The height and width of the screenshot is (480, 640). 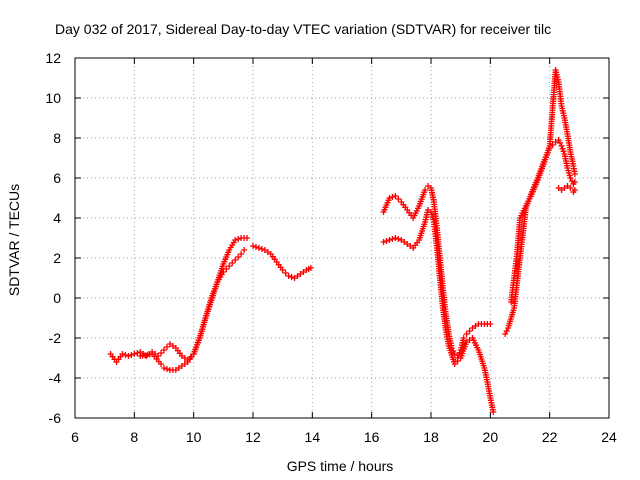 What do you see at coordinates (543, 186) in the screenshot?
I see `series-track-g` at bounding box center [543, 186].